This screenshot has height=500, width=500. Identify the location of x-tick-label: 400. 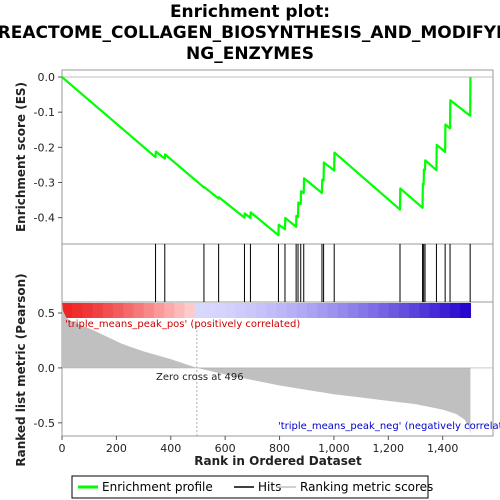
(170, 448).